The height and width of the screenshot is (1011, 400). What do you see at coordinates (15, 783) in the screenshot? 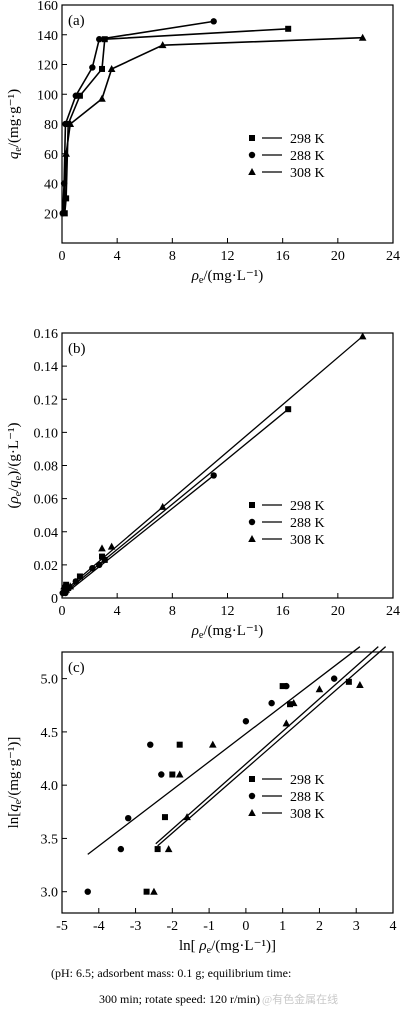
I see `y-axis-label: ln[qe/(mg·g⁻¹)]` at bounding box center [15, 783].